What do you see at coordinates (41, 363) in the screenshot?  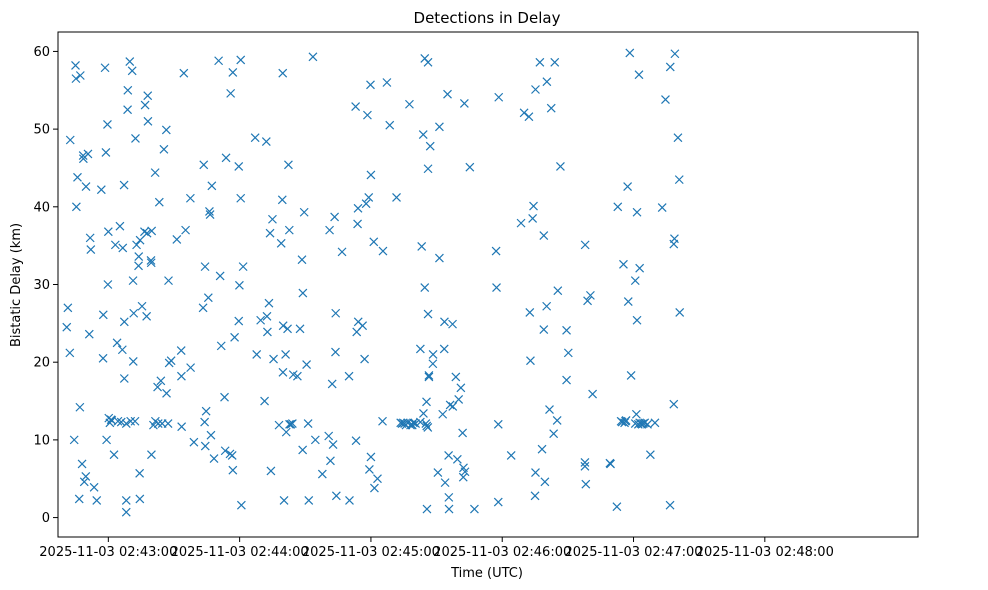 I see `y-tick-label: 20` at bounding box center [41, 363].